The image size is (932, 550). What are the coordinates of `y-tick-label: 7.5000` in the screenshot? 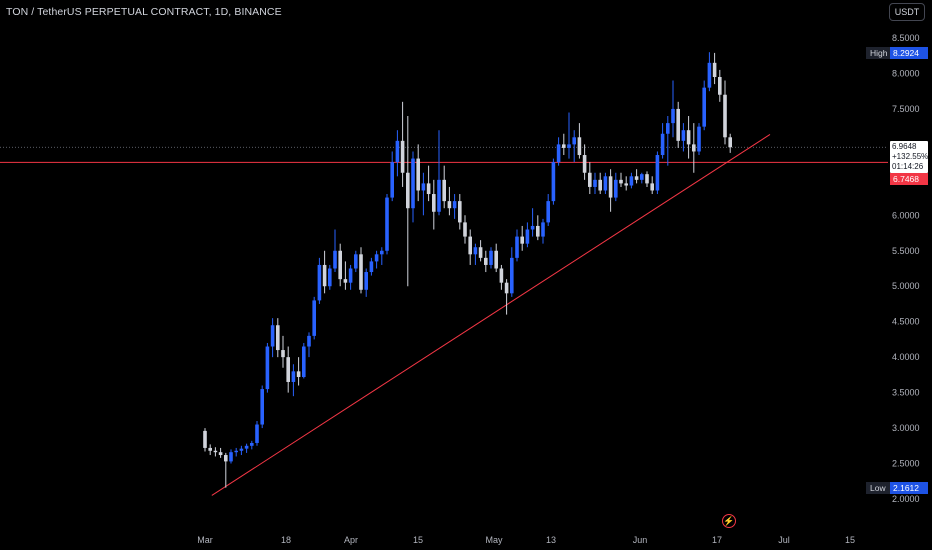 It's located at (906, 109).